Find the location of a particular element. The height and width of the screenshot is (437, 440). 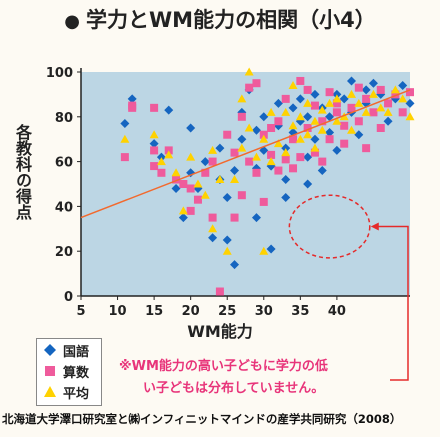

y-tick-label: 60 is located at coordinates (64, 163).